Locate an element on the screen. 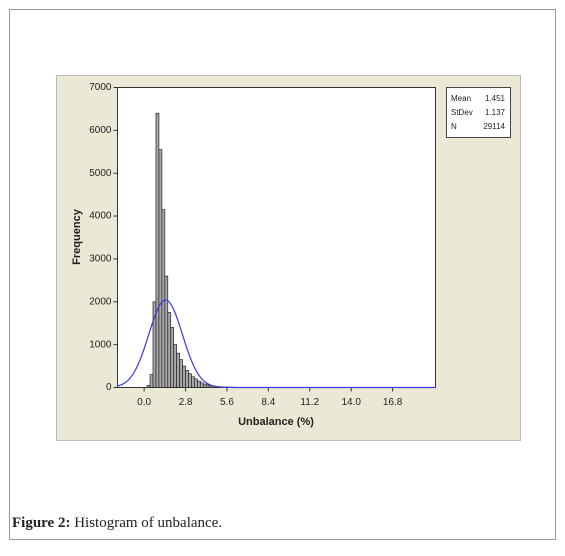 Image resolution: width=565 pixels, height=556 pixels. y-axis-label: Frequency is located at coordinates (77, 236).